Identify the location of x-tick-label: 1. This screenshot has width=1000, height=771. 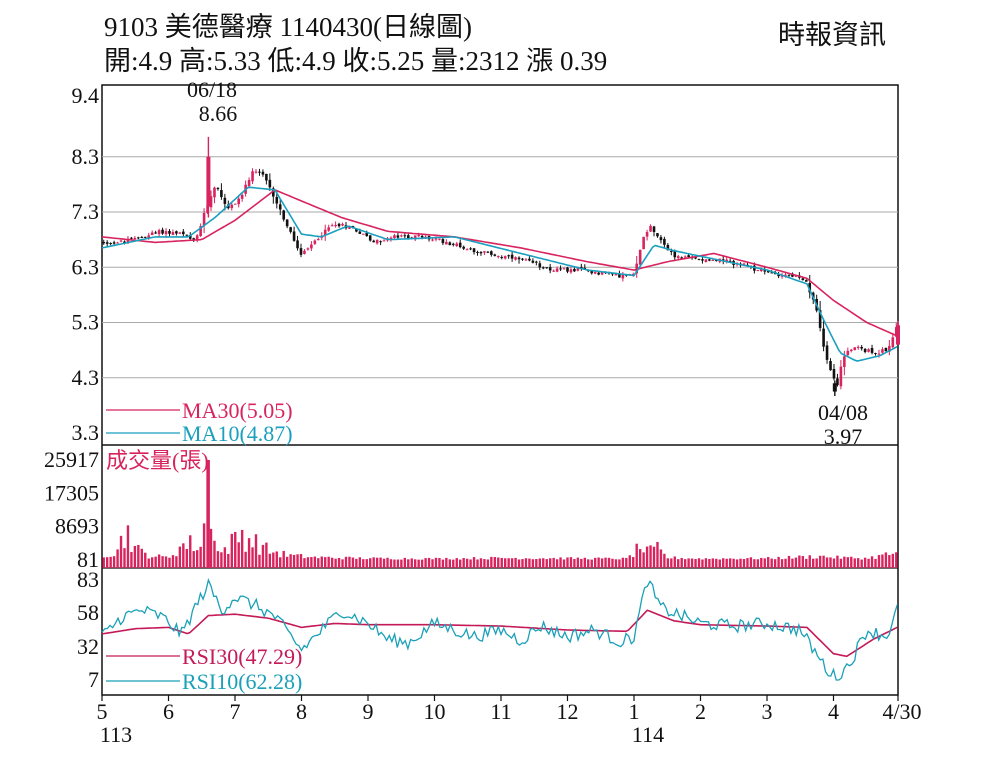
(633, 711).